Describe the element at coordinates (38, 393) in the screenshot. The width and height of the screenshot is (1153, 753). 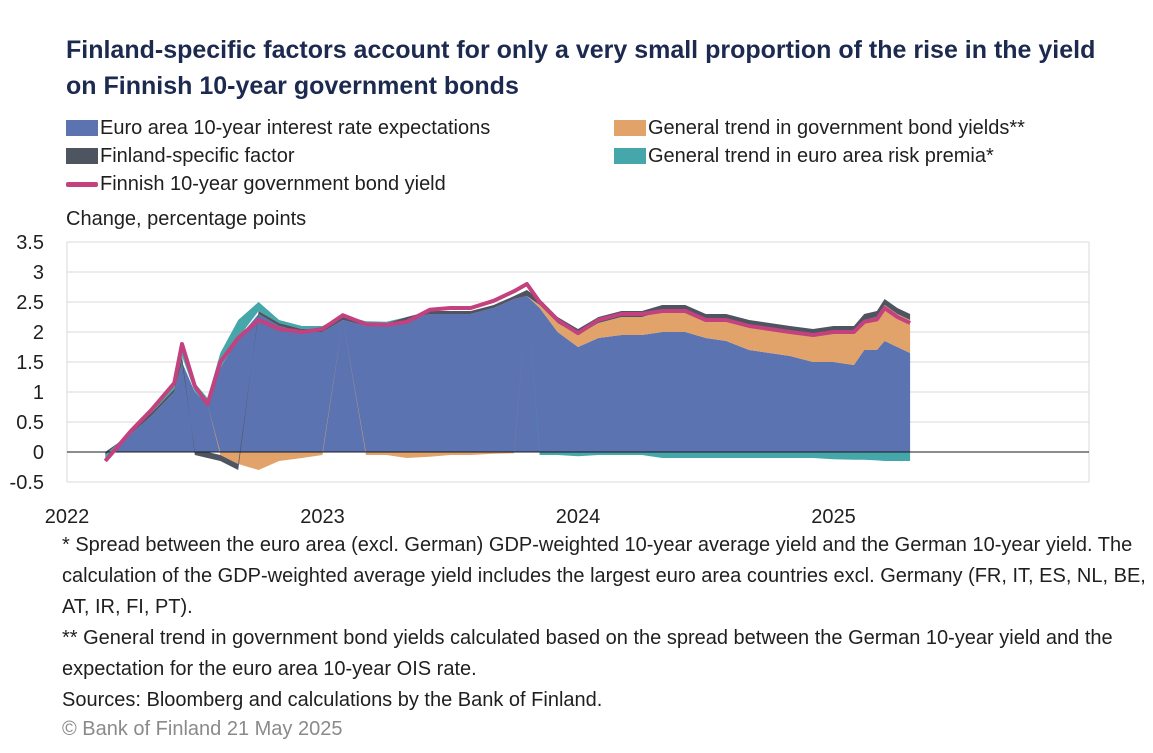
I see `y-tick-label: 1` at that location.